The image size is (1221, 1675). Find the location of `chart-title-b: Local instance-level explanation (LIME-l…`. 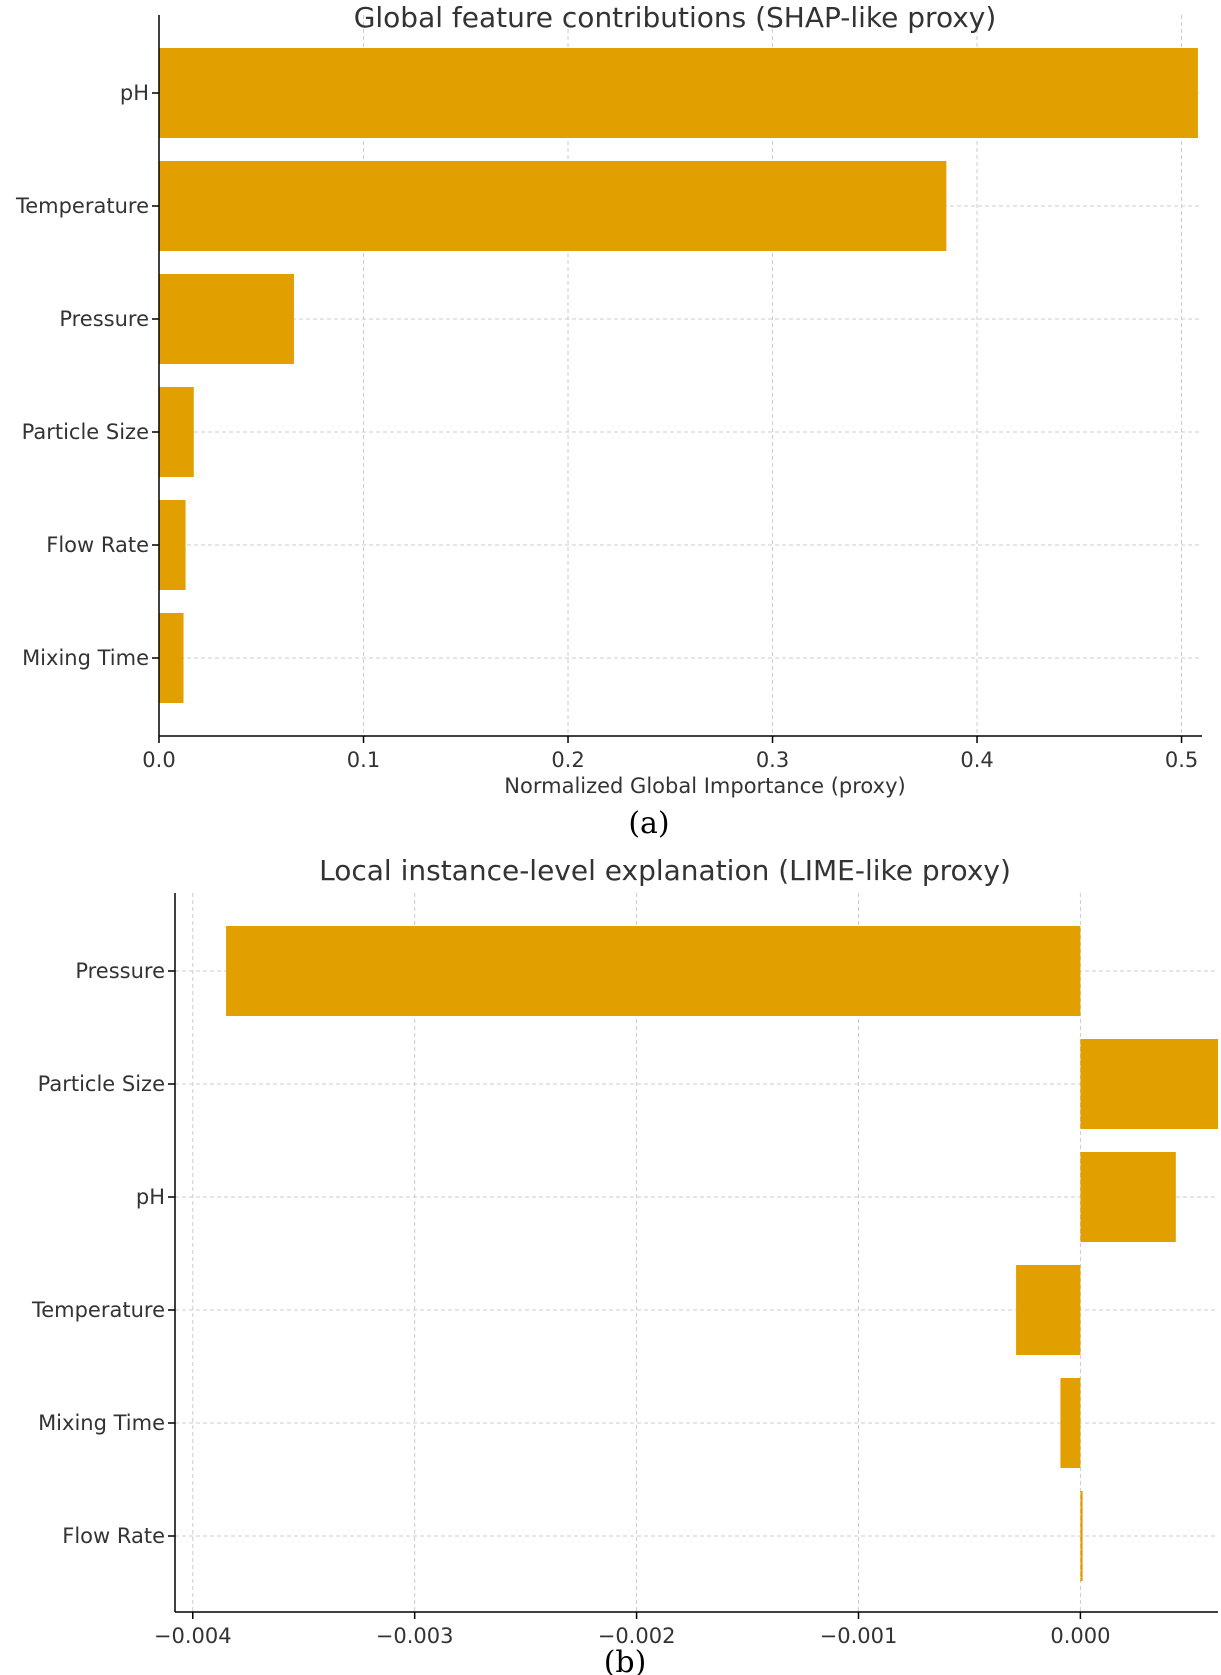

chart-title-b: Local instance-level explanation (LIME-l… is located at coordinates (665, 870).